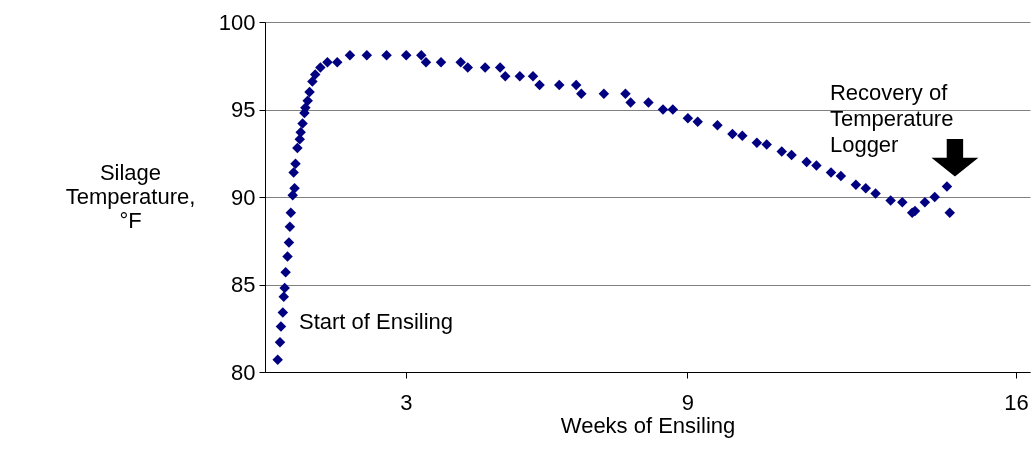 The image size is (1032, 468). Describe the element at coordinates (1016, 402) in the screenshot. I see `x-tick-label: 16` at that location.